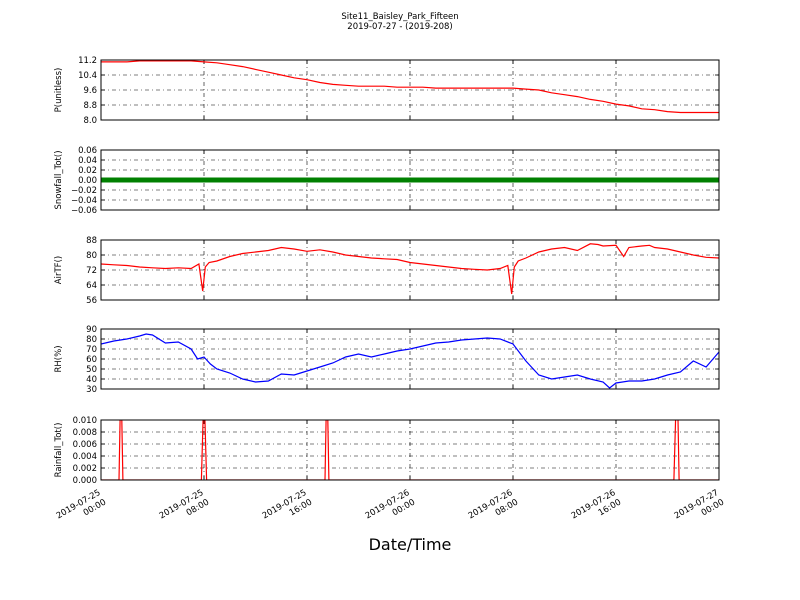  Describe the element at coordinates (90, 121) in the screenshot. I see `y-tick-label: 8.0` at that location.